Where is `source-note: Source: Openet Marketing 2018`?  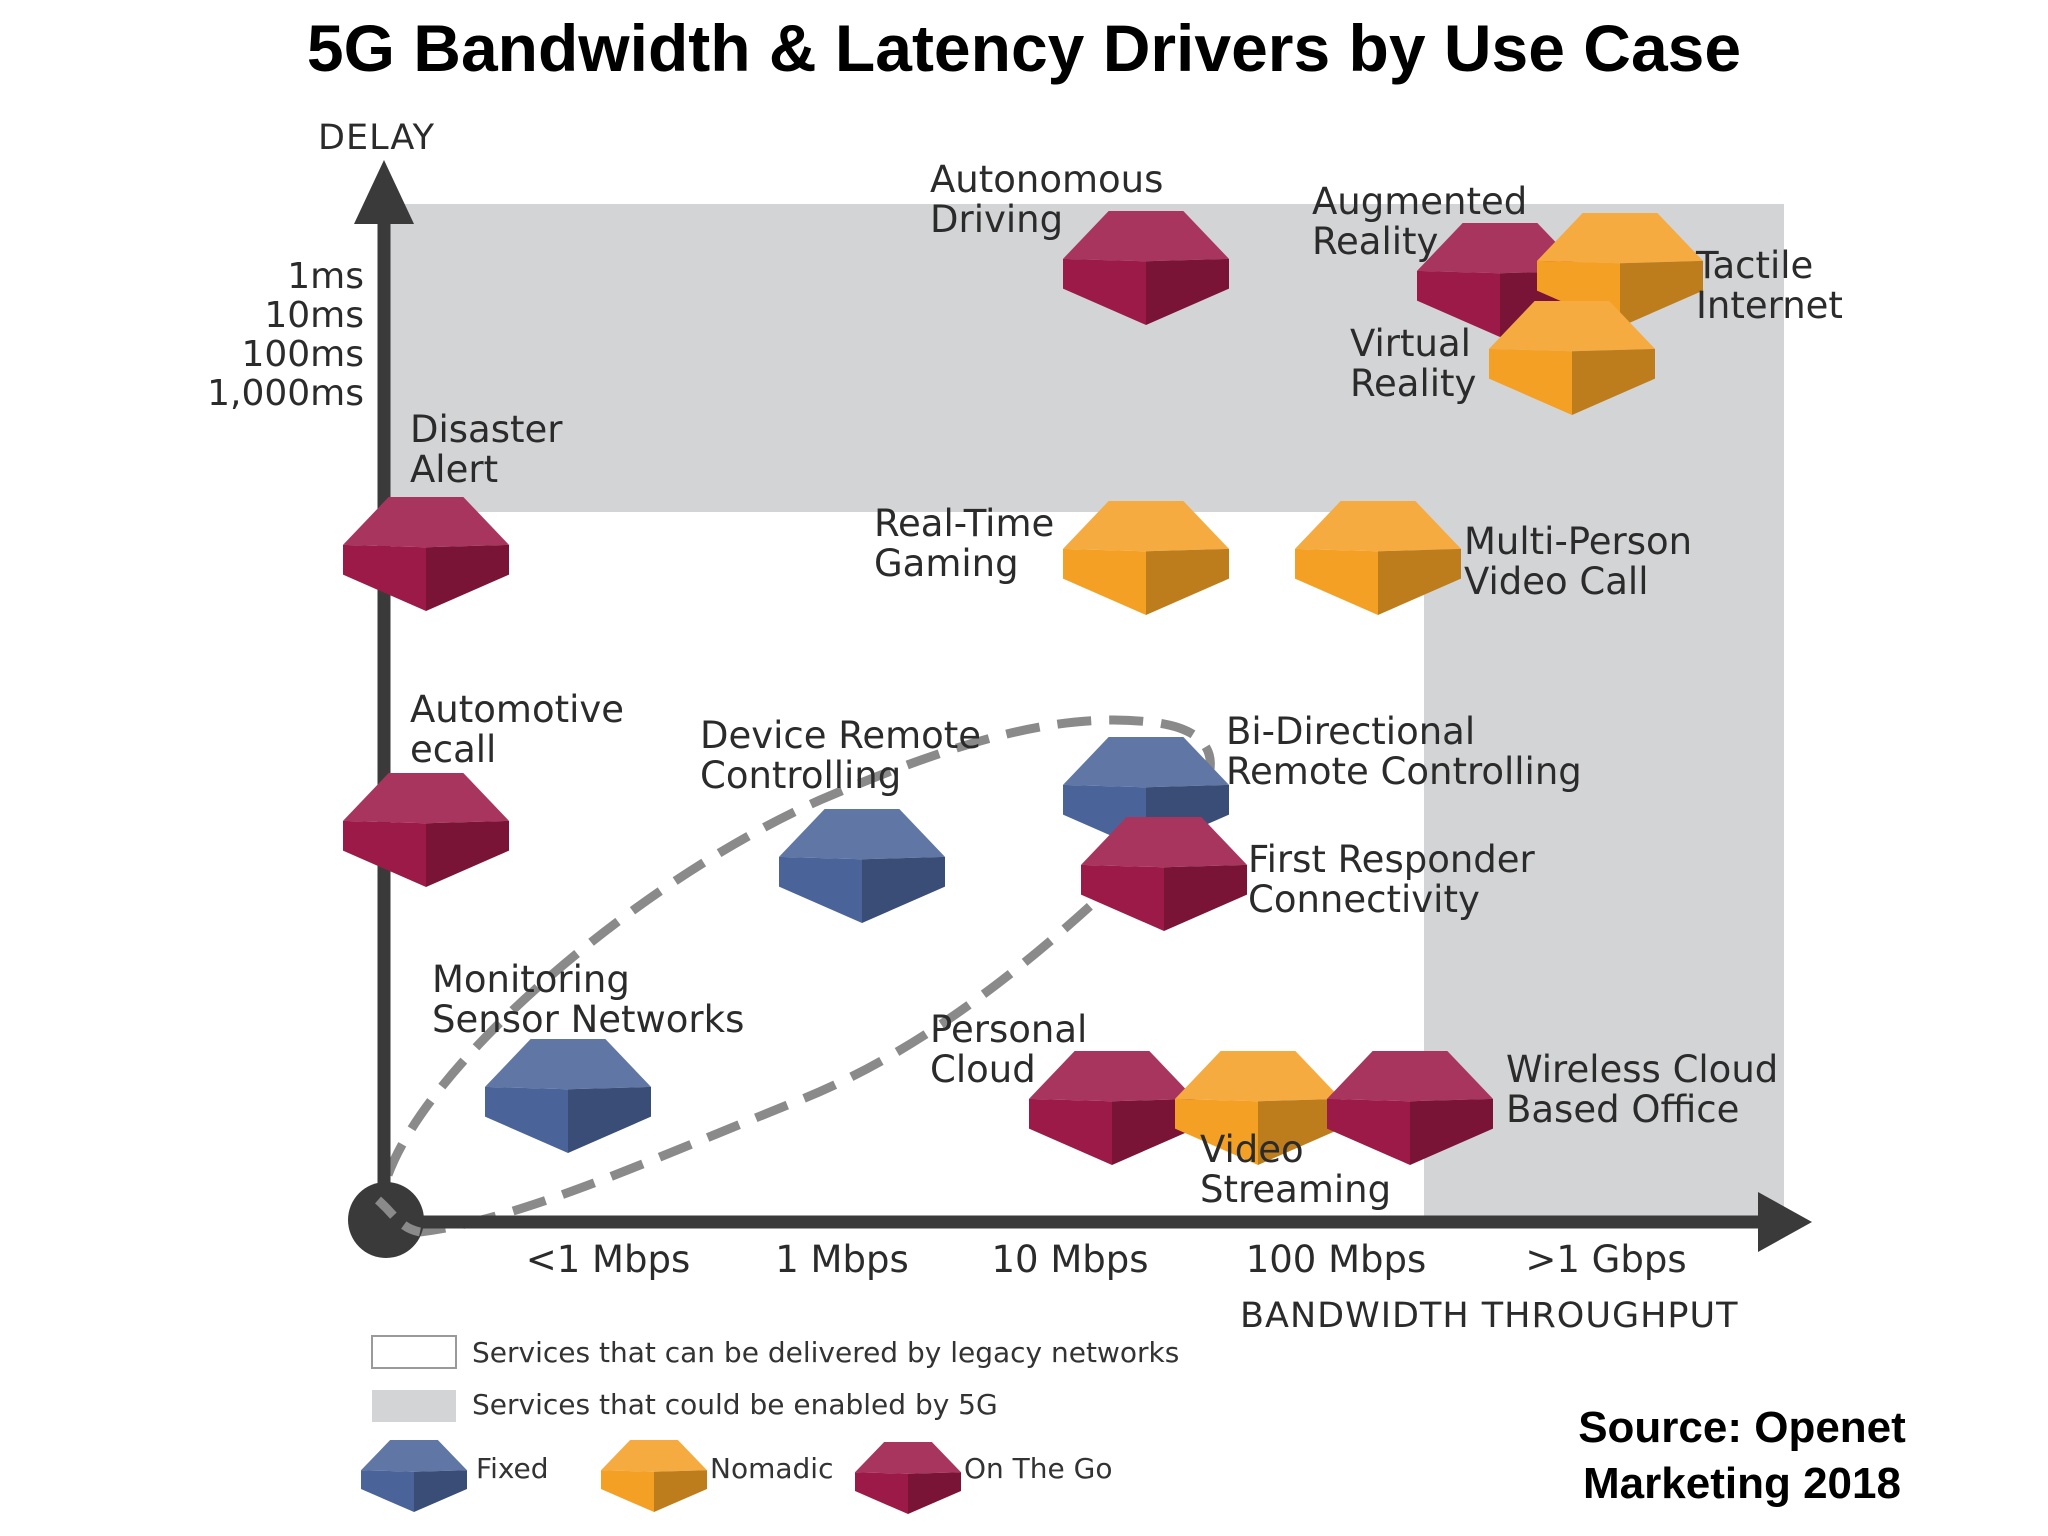
source-note: Source: Openet Marketing 2018 is located at coordinates (1742, 1455).